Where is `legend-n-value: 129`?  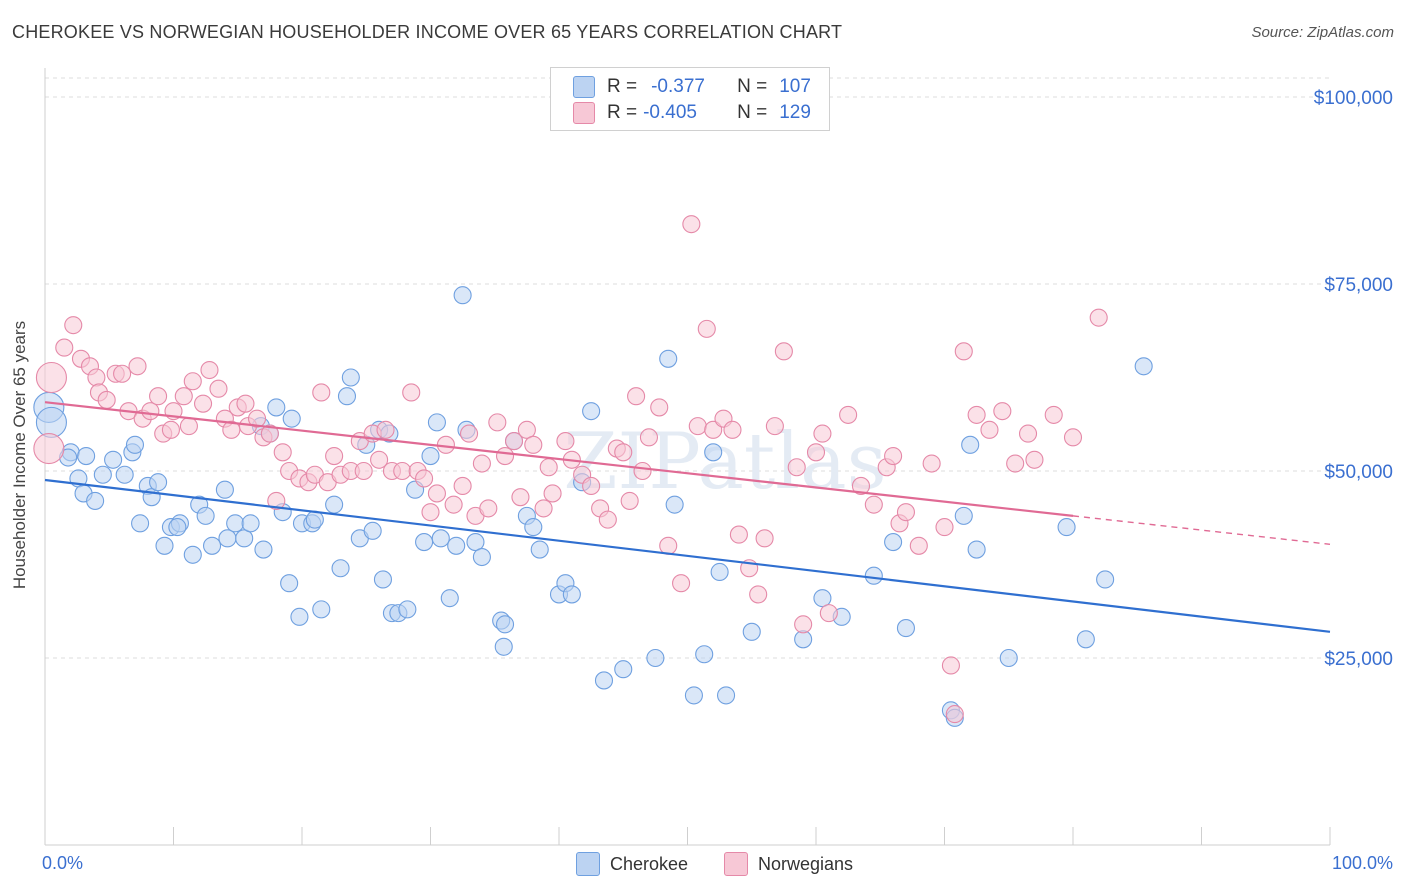 legend-n-value: 129 is located at coordinates (795, 112).